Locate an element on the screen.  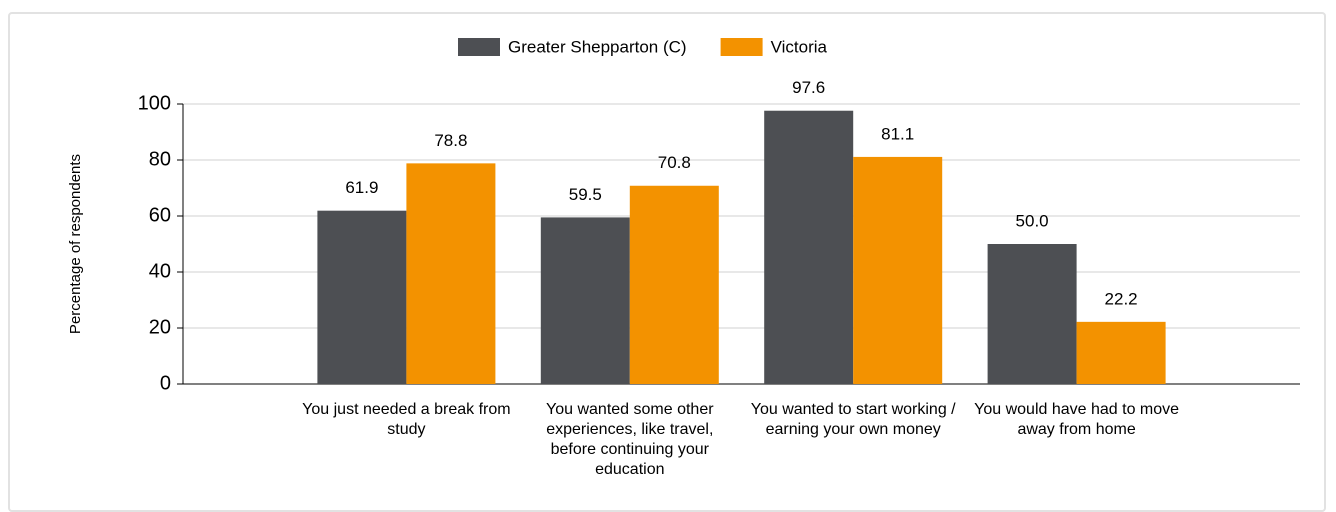
data-label: 22.2 is located at coordinates (1121, 298).